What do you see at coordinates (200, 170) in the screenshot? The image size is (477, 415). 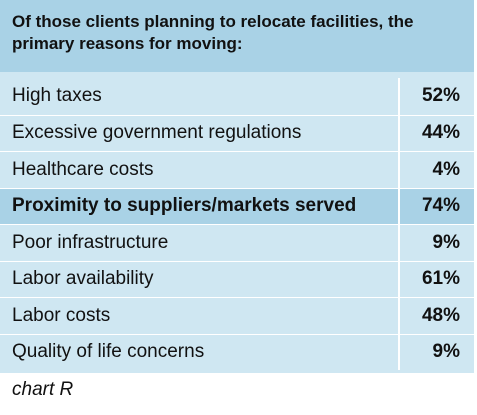 I see `row-label: Healthcare costs` at bounding box center [200, 170].